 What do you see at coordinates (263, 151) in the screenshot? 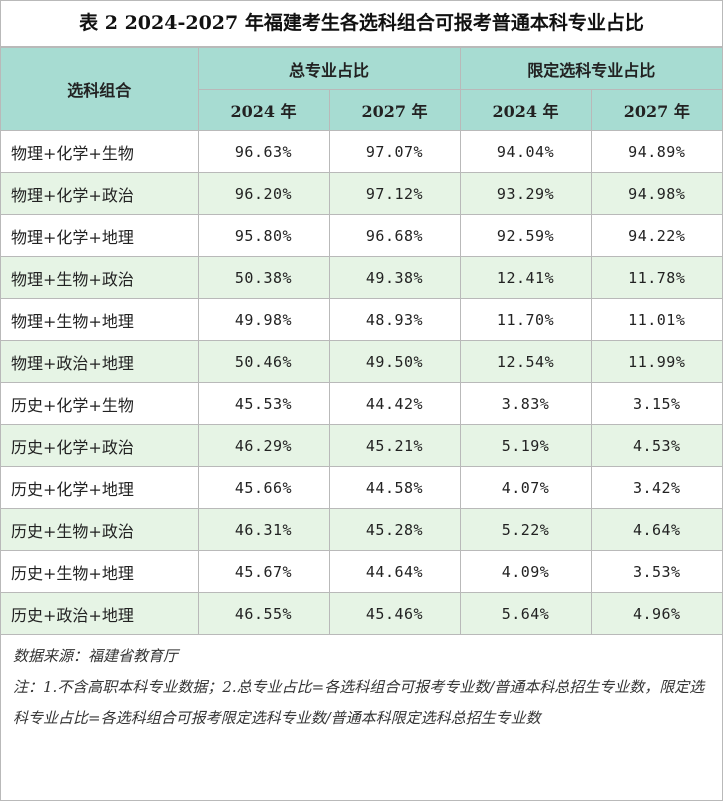
I see `total-2024-cell: 96.63%` at bounding box center [263, 151].